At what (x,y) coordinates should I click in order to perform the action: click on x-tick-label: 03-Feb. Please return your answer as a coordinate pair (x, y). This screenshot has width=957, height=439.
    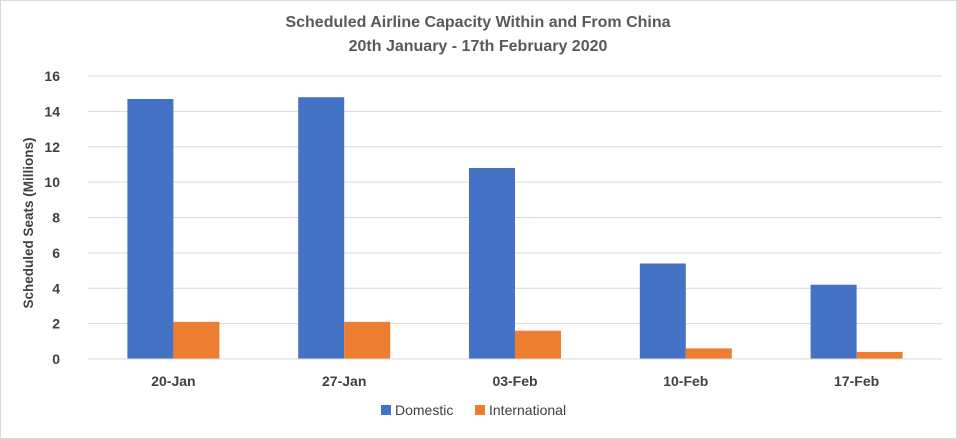
    Looking at the image, I should click on (514, 381).